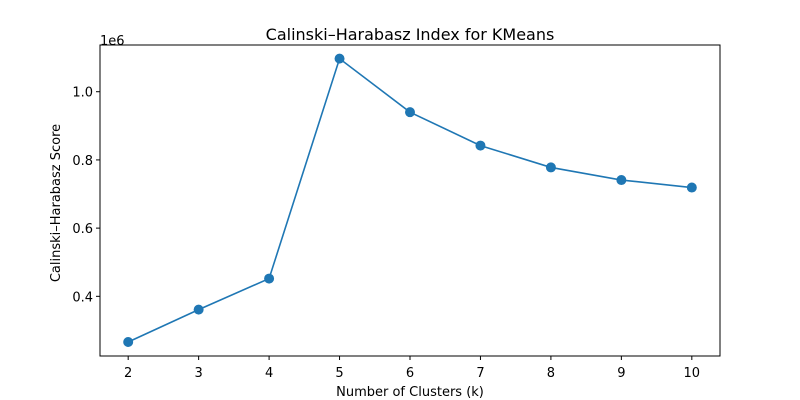 Image resolution: width=800 pixels, height=400 pixels. I want to click on x-axis-label: Number of Clusters (k), so click(410, 392).